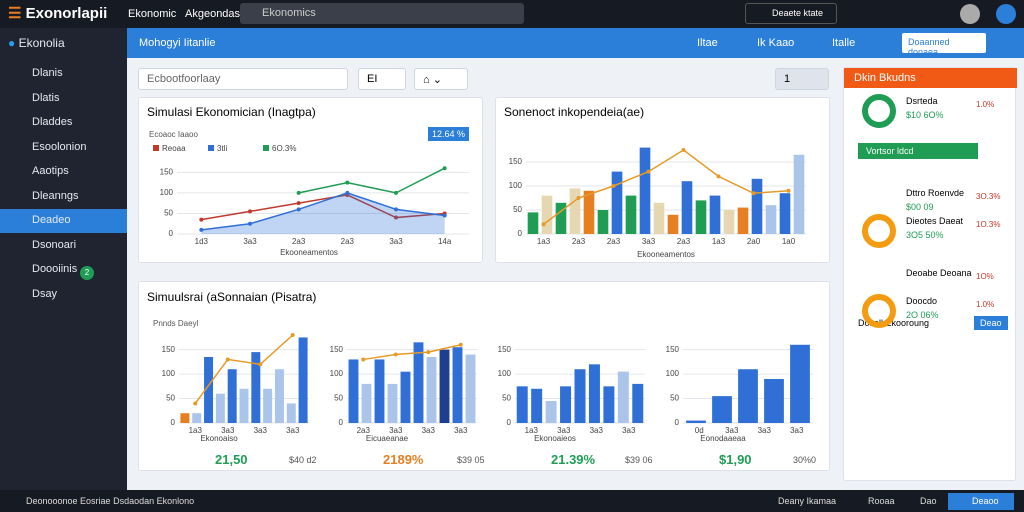 Image resolution: width=1024 pixels, height=512 pixels. What do you see at coordinates (802, 79) in the screenshot?
I see `pager: 1` at bounding box center [802, 79].